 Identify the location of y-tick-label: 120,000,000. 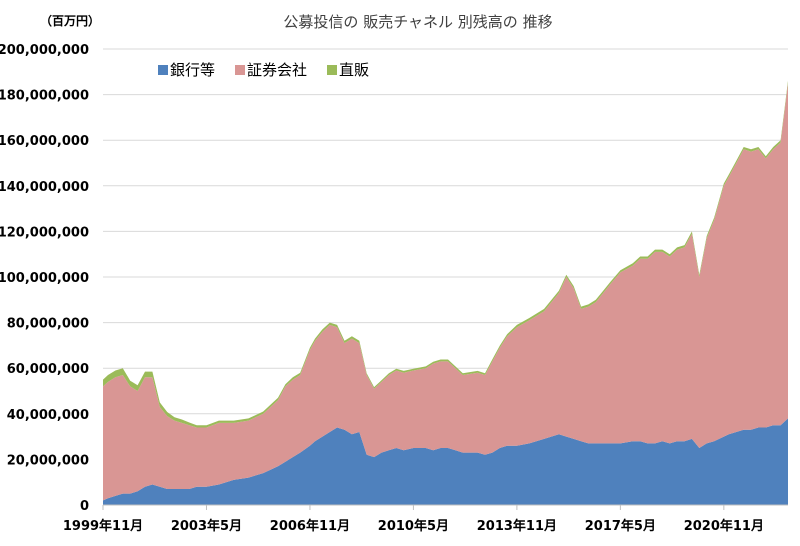
(44, 232).